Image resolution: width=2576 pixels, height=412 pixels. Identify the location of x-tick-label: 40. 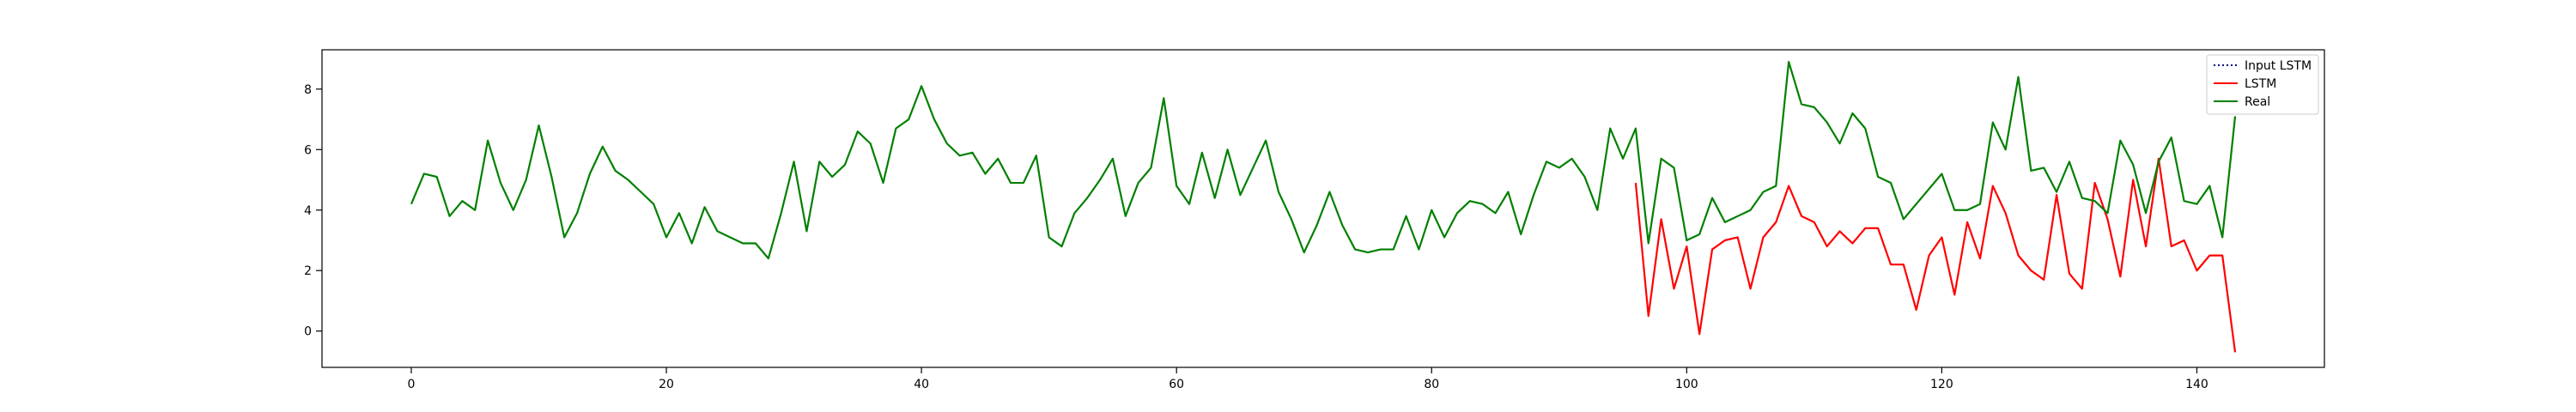
(921, 384).